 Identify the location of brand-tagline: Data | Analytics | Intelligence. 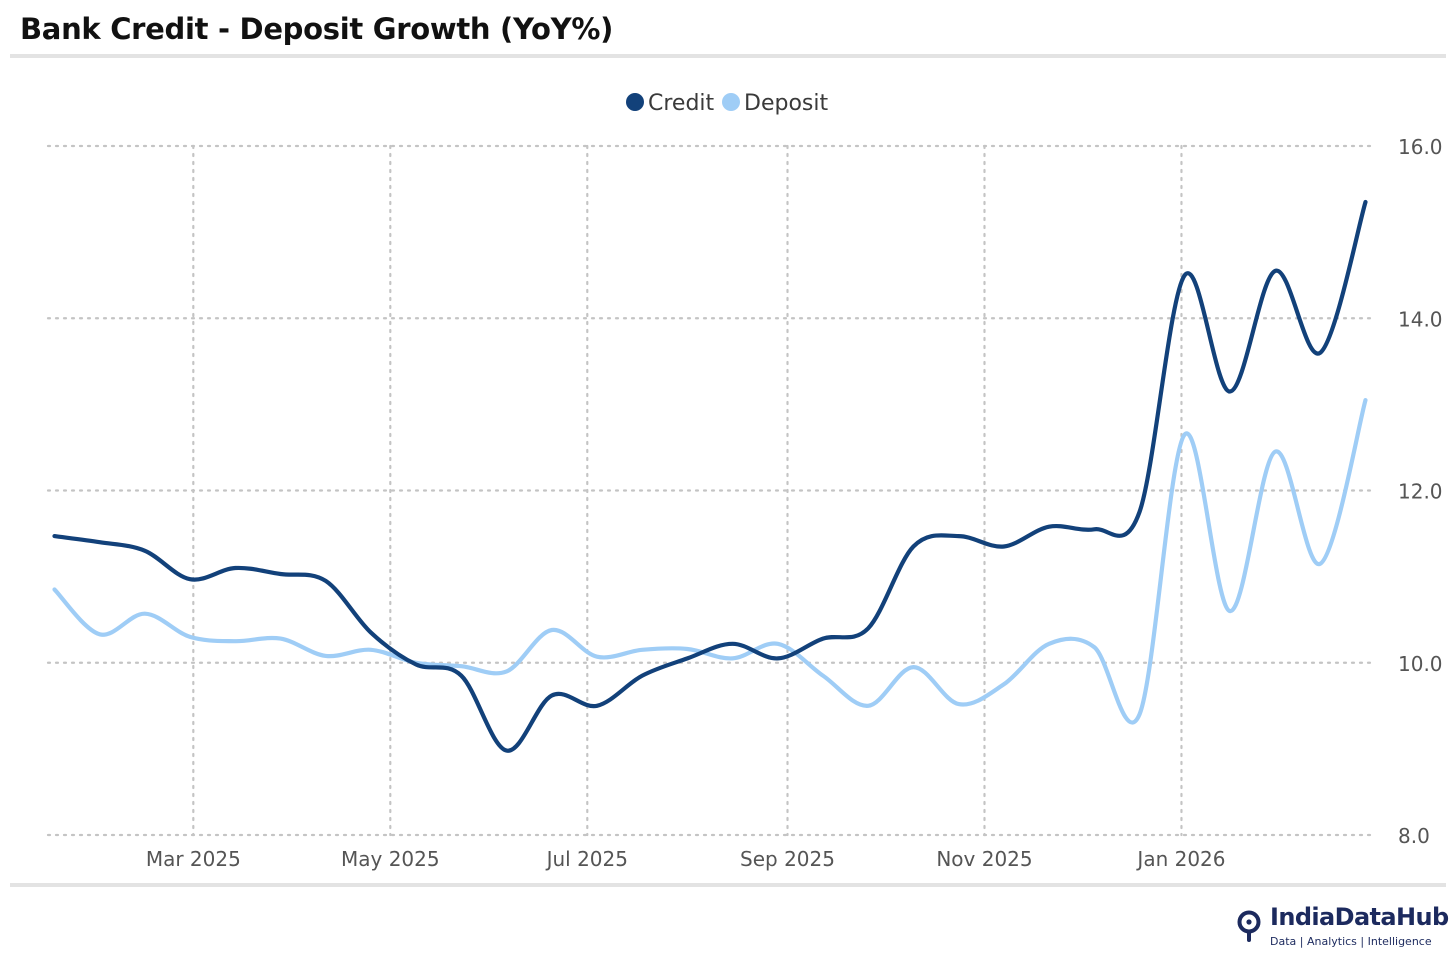
(1351, 941).